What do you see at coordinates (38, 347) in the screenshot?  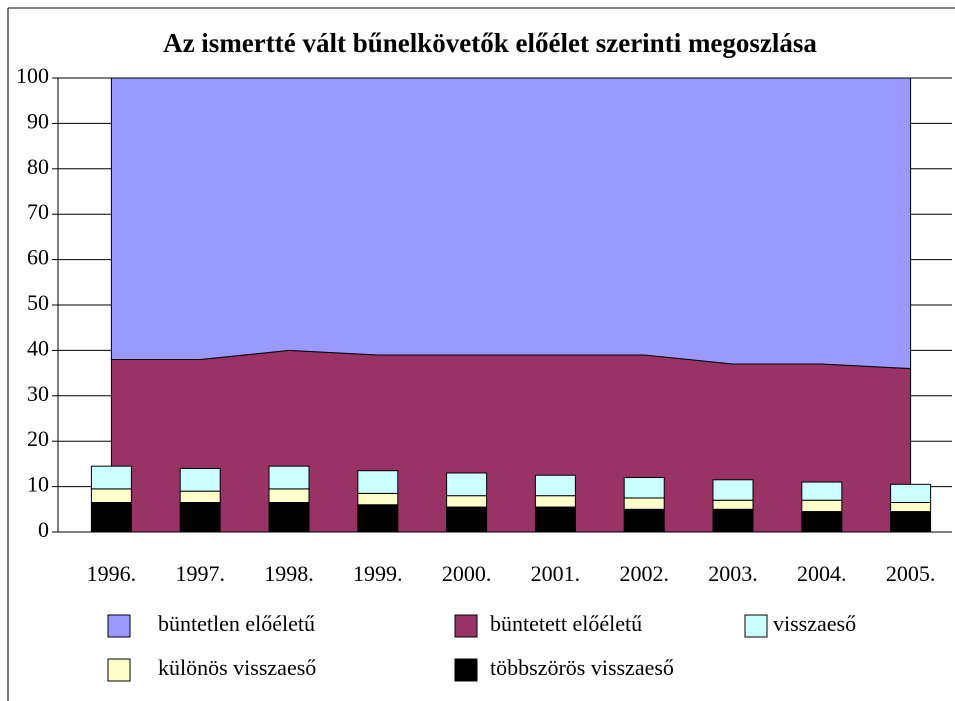 I see `y-tick-label: 40` at bounding box center [38, 347].